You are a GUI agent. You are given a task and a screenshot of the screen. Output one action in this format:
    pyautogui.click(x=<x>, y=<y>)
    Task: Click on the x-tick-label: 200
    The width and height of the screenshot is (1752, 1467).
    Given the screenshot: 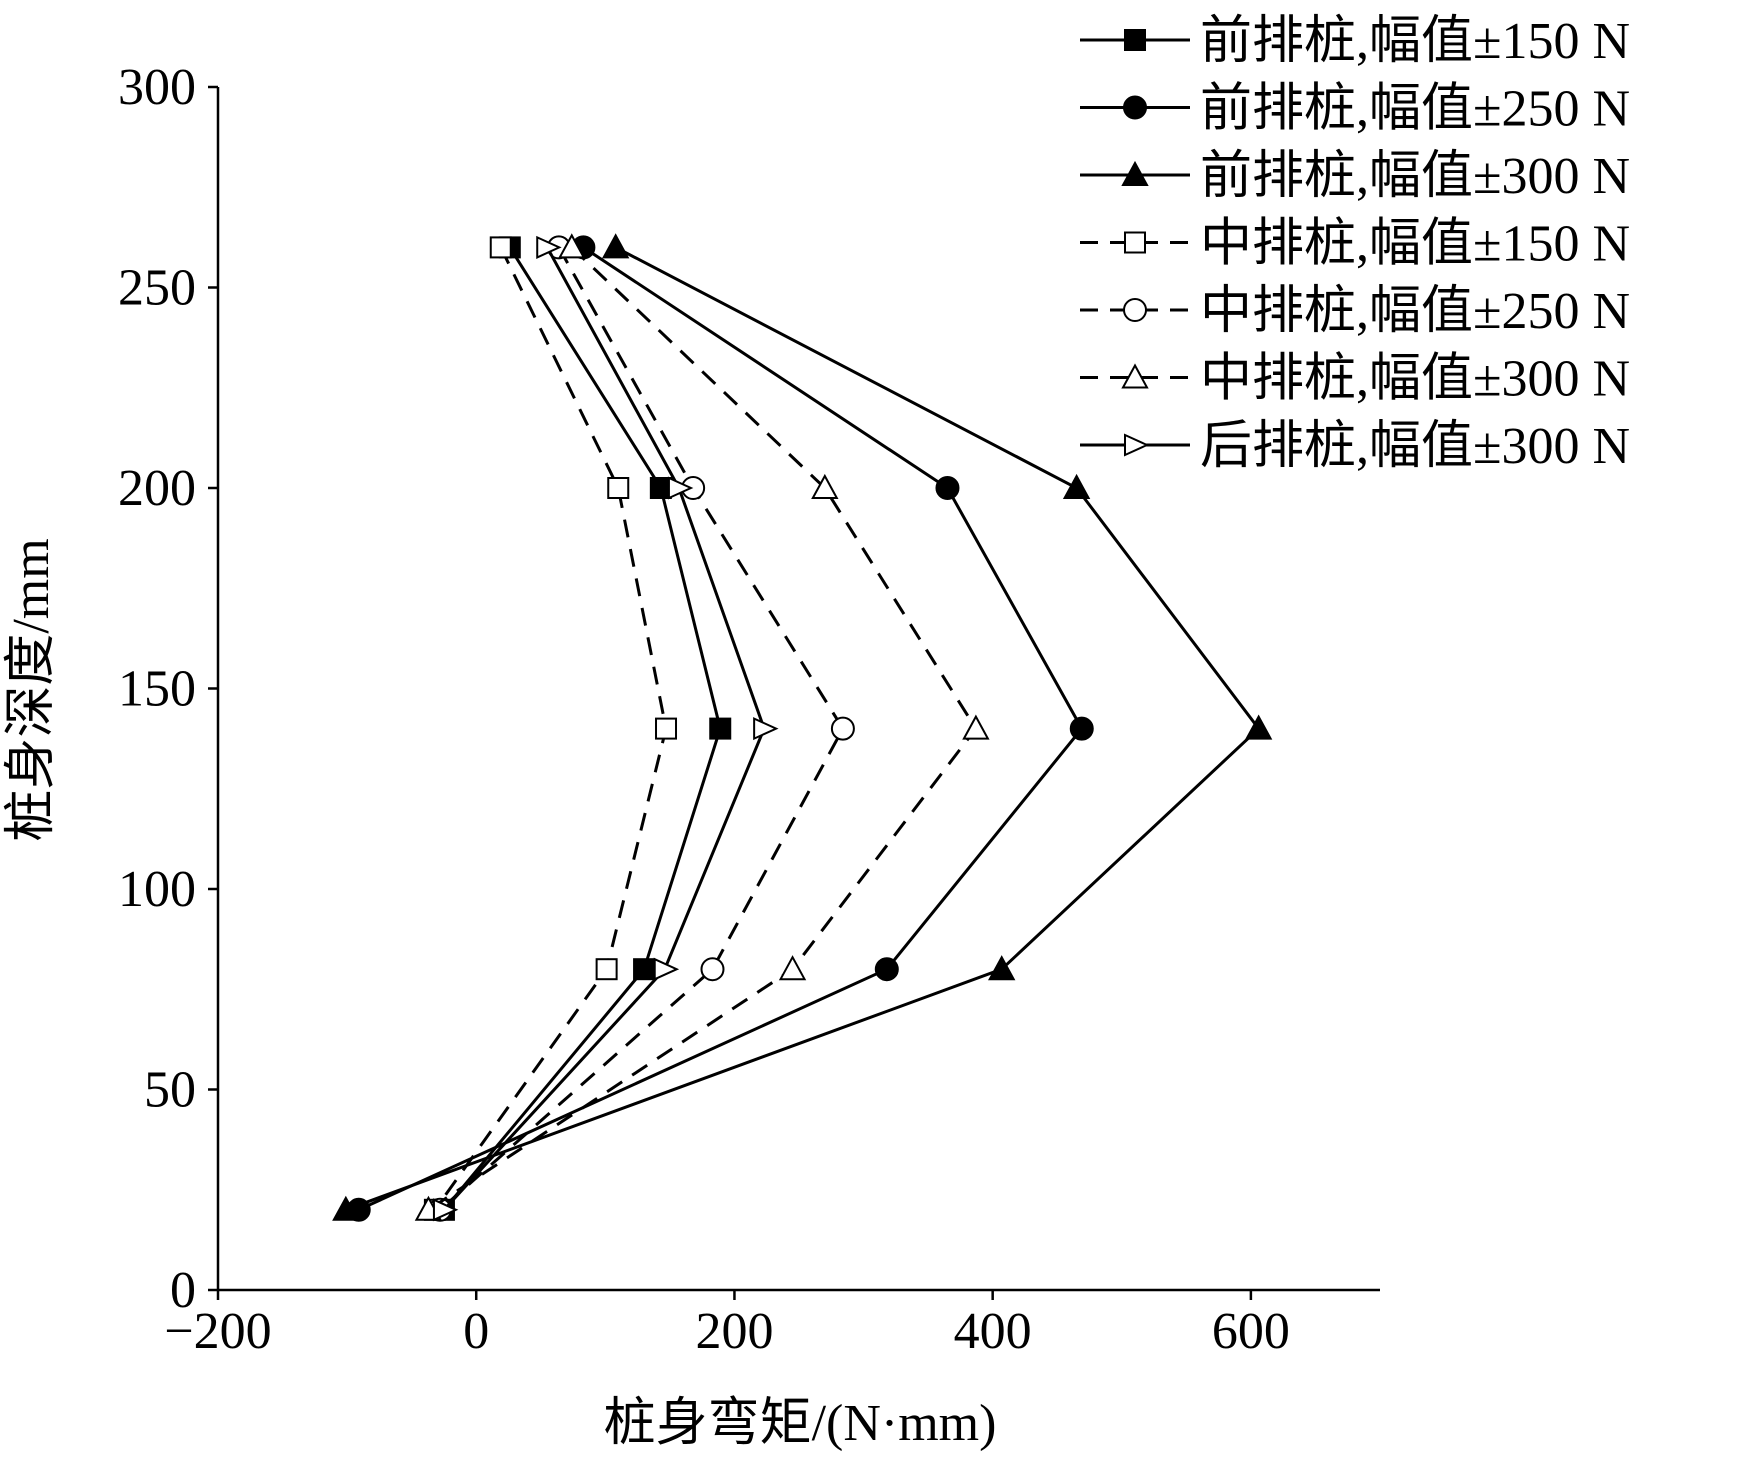 What is the action you would take?
    pyautogui.click(x=734, y=1331)
    